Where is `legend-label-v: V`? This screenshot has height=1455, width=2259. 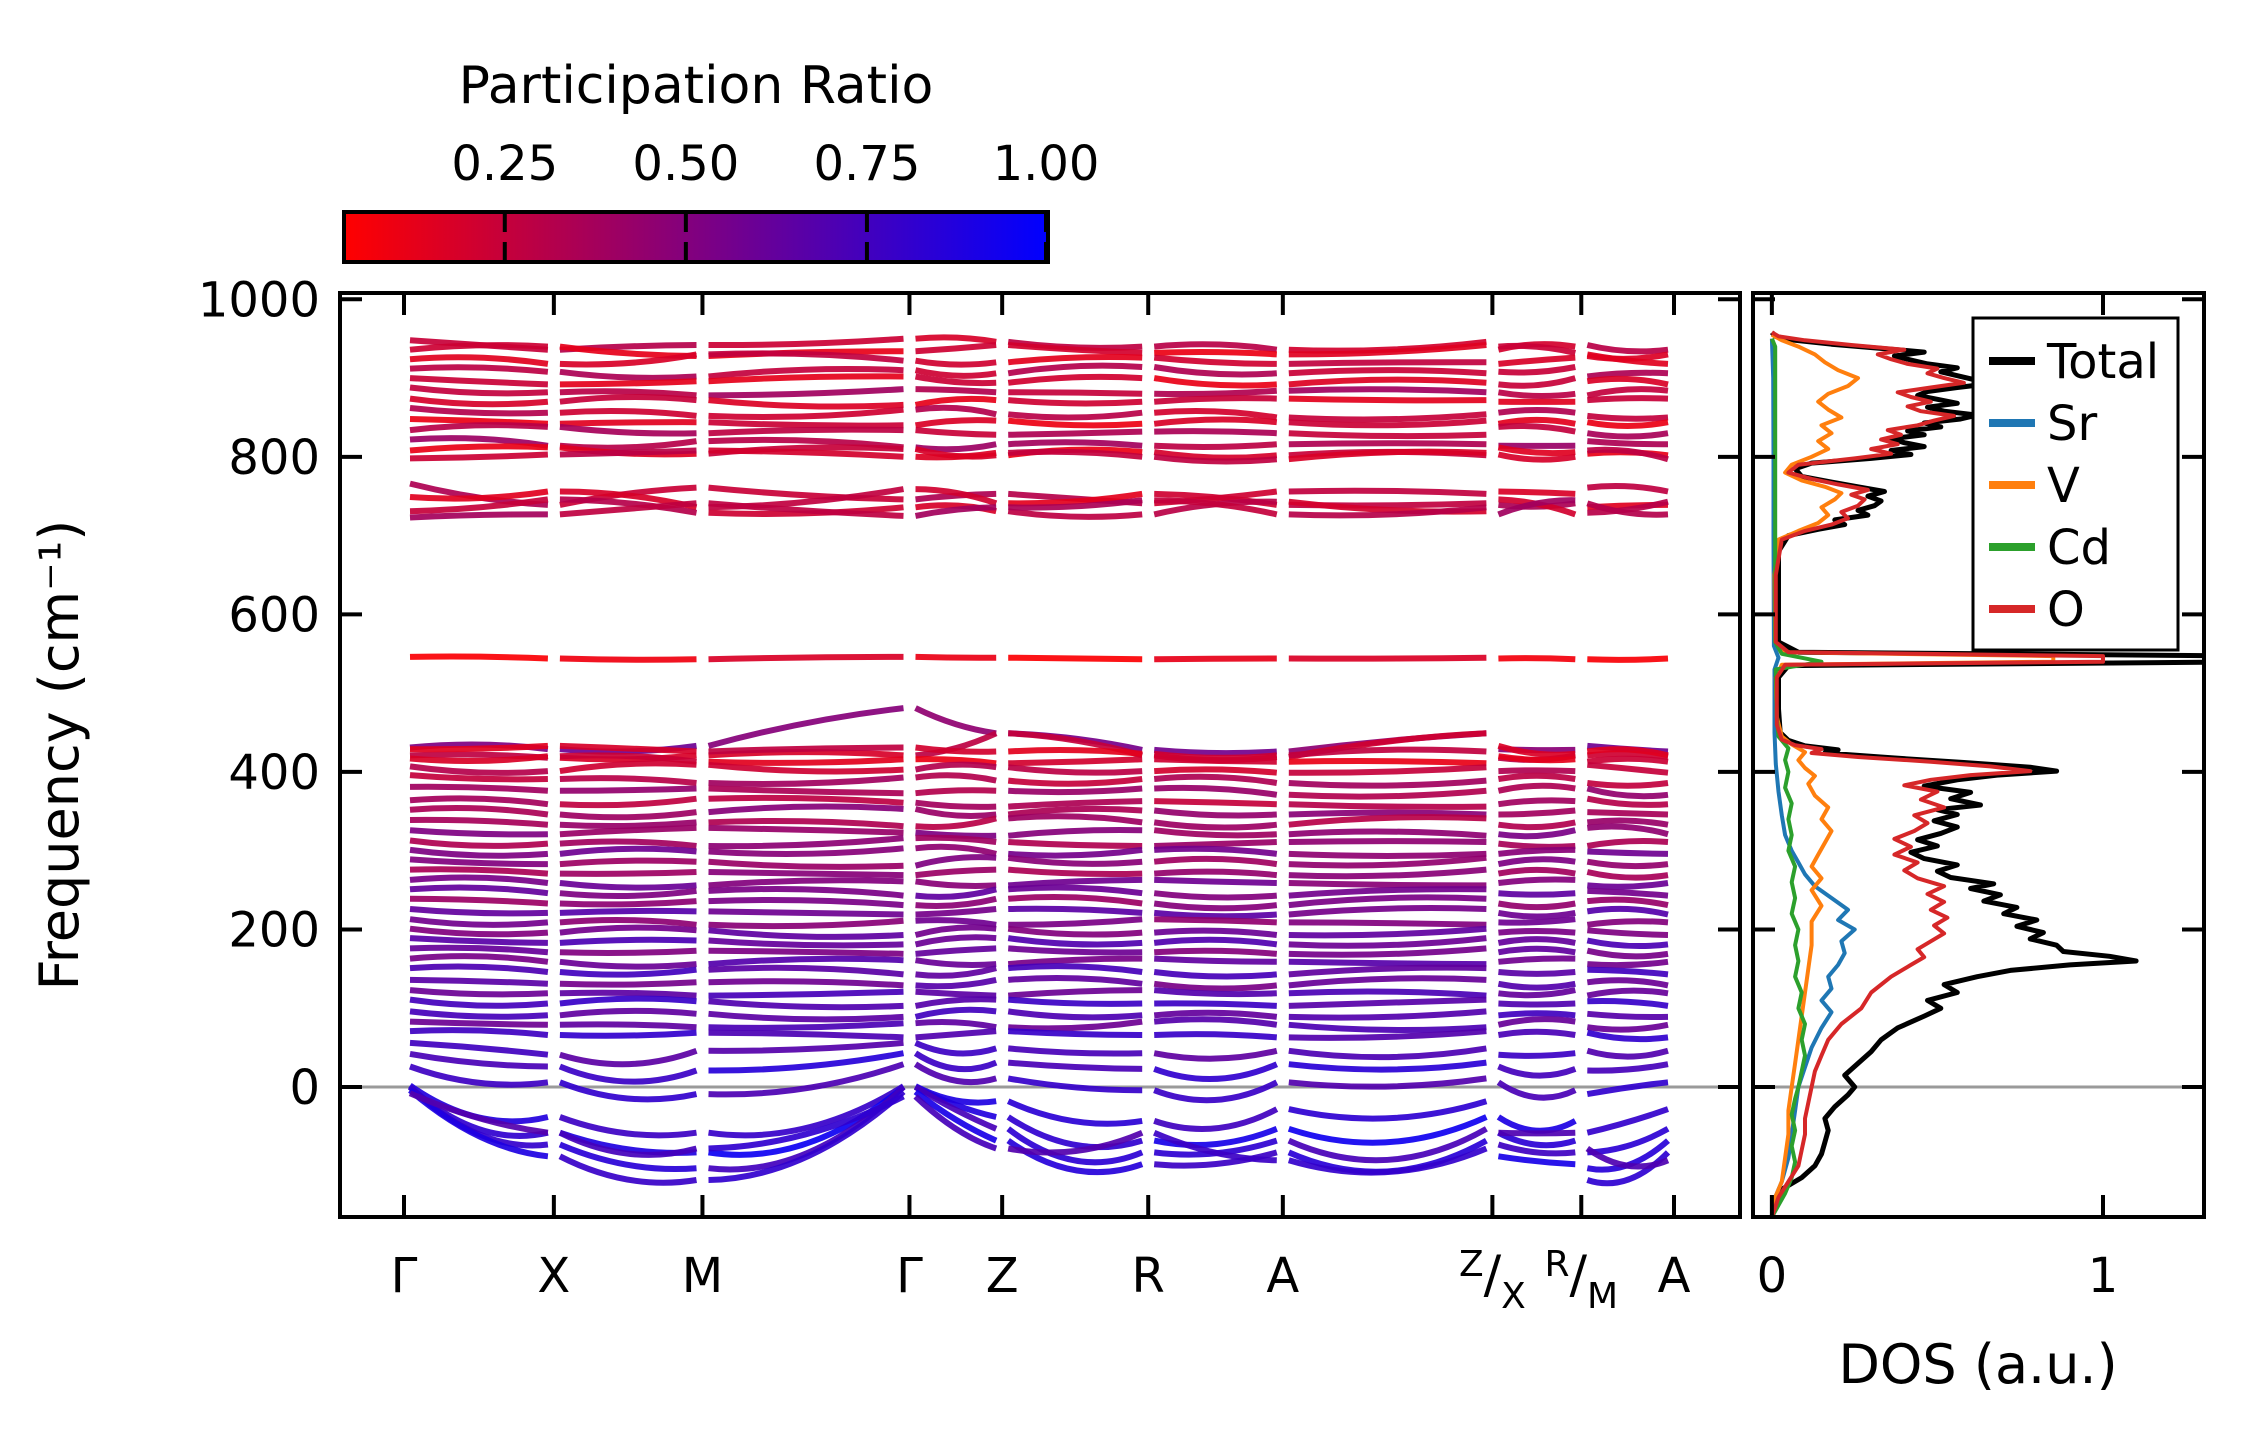 legend-label-v: V is located at coordinates (2063, 486).